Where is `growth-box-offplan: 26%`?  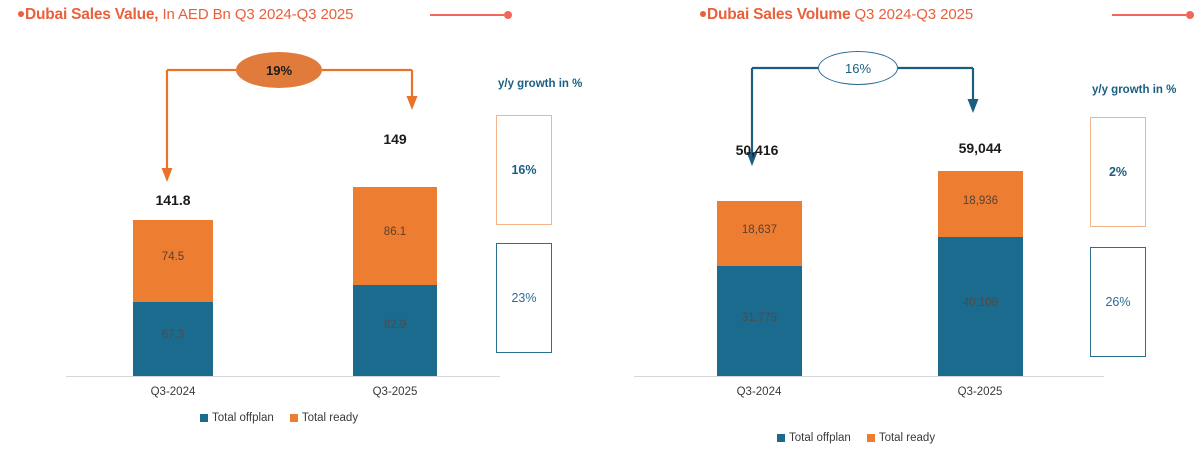 growth-box-offplan: 26% is located at coordinates (1118, 302).